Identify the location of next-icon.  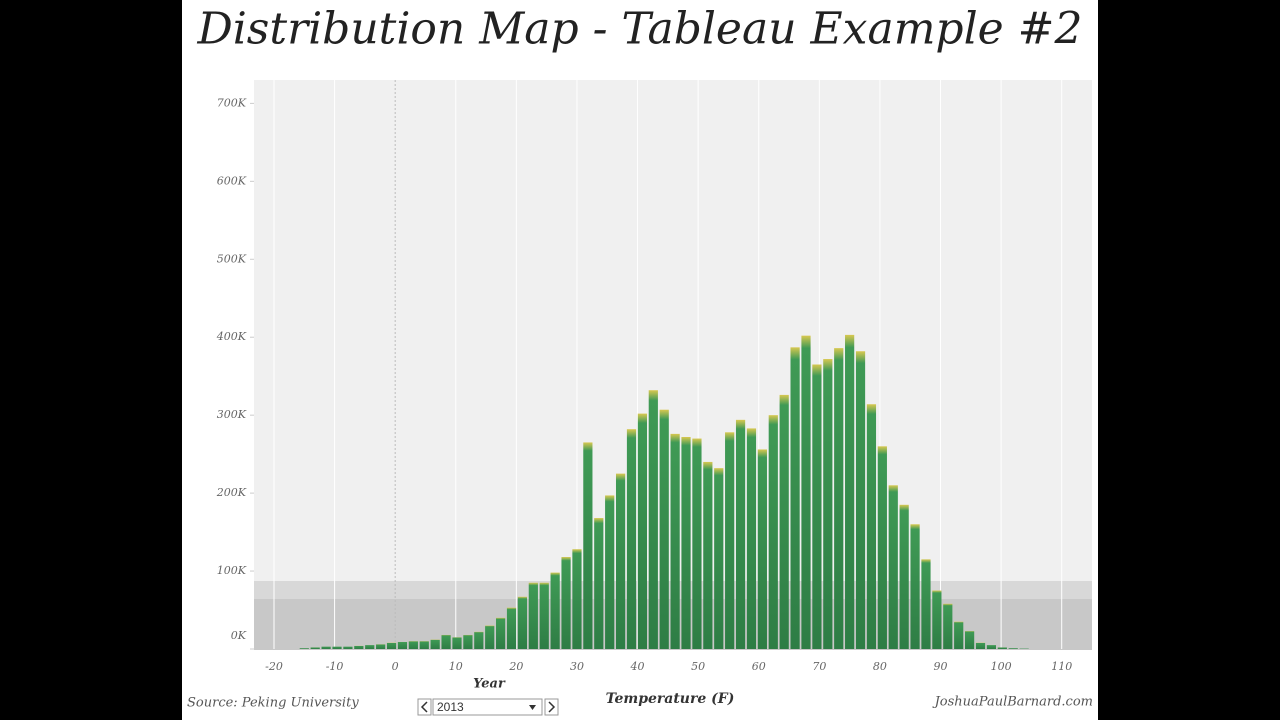
(552, 707).